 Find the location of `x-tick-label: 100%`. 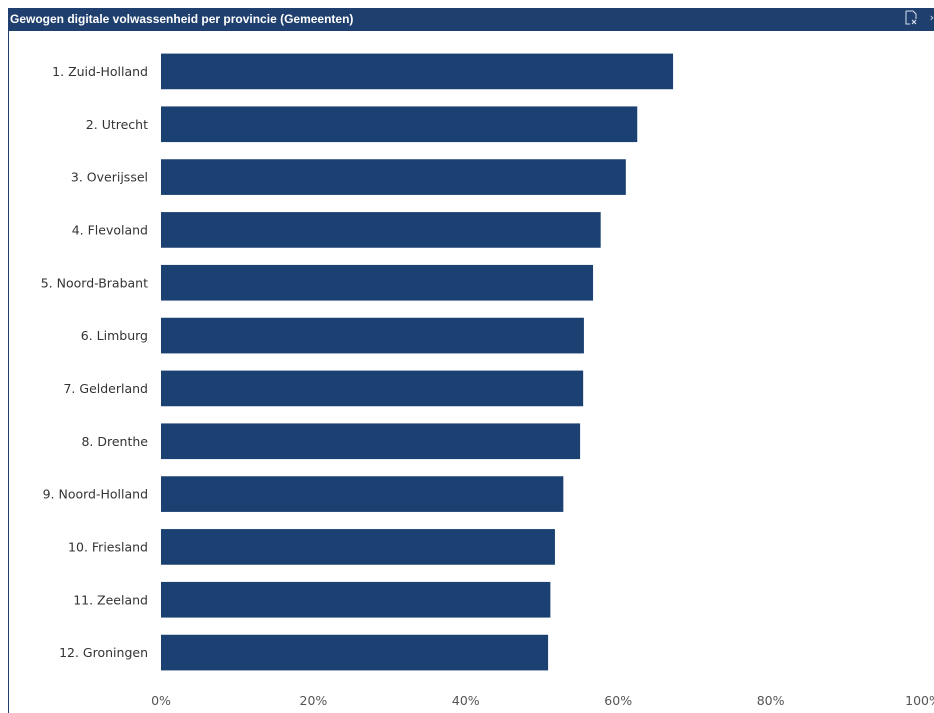

x-tick-label: 100% is located at coordinates (919, 700).